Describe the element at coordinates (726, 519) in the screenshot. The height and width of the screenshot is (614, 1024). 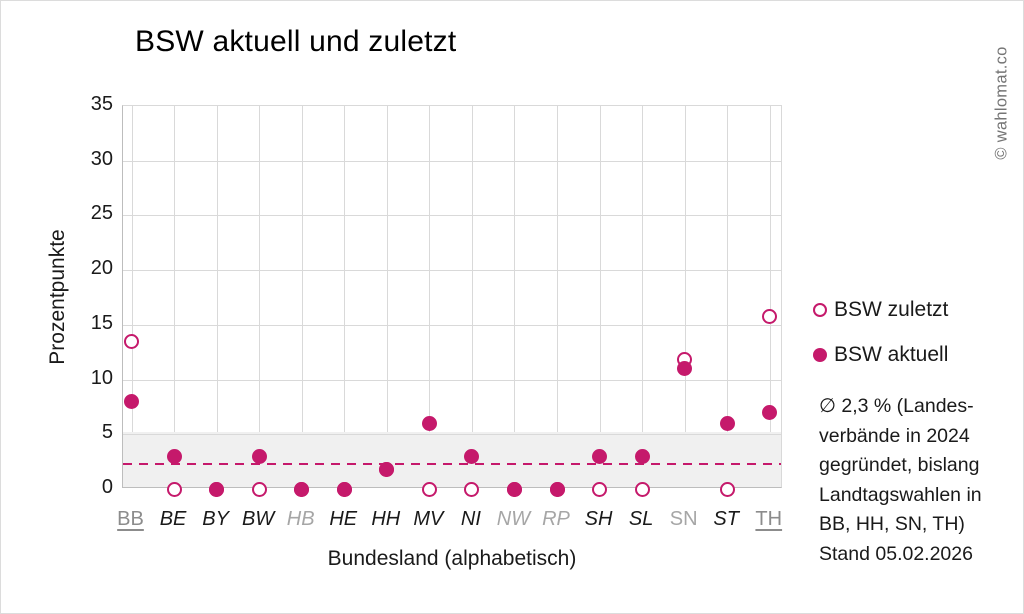
I see `x-tick-ST: ST` at that location.